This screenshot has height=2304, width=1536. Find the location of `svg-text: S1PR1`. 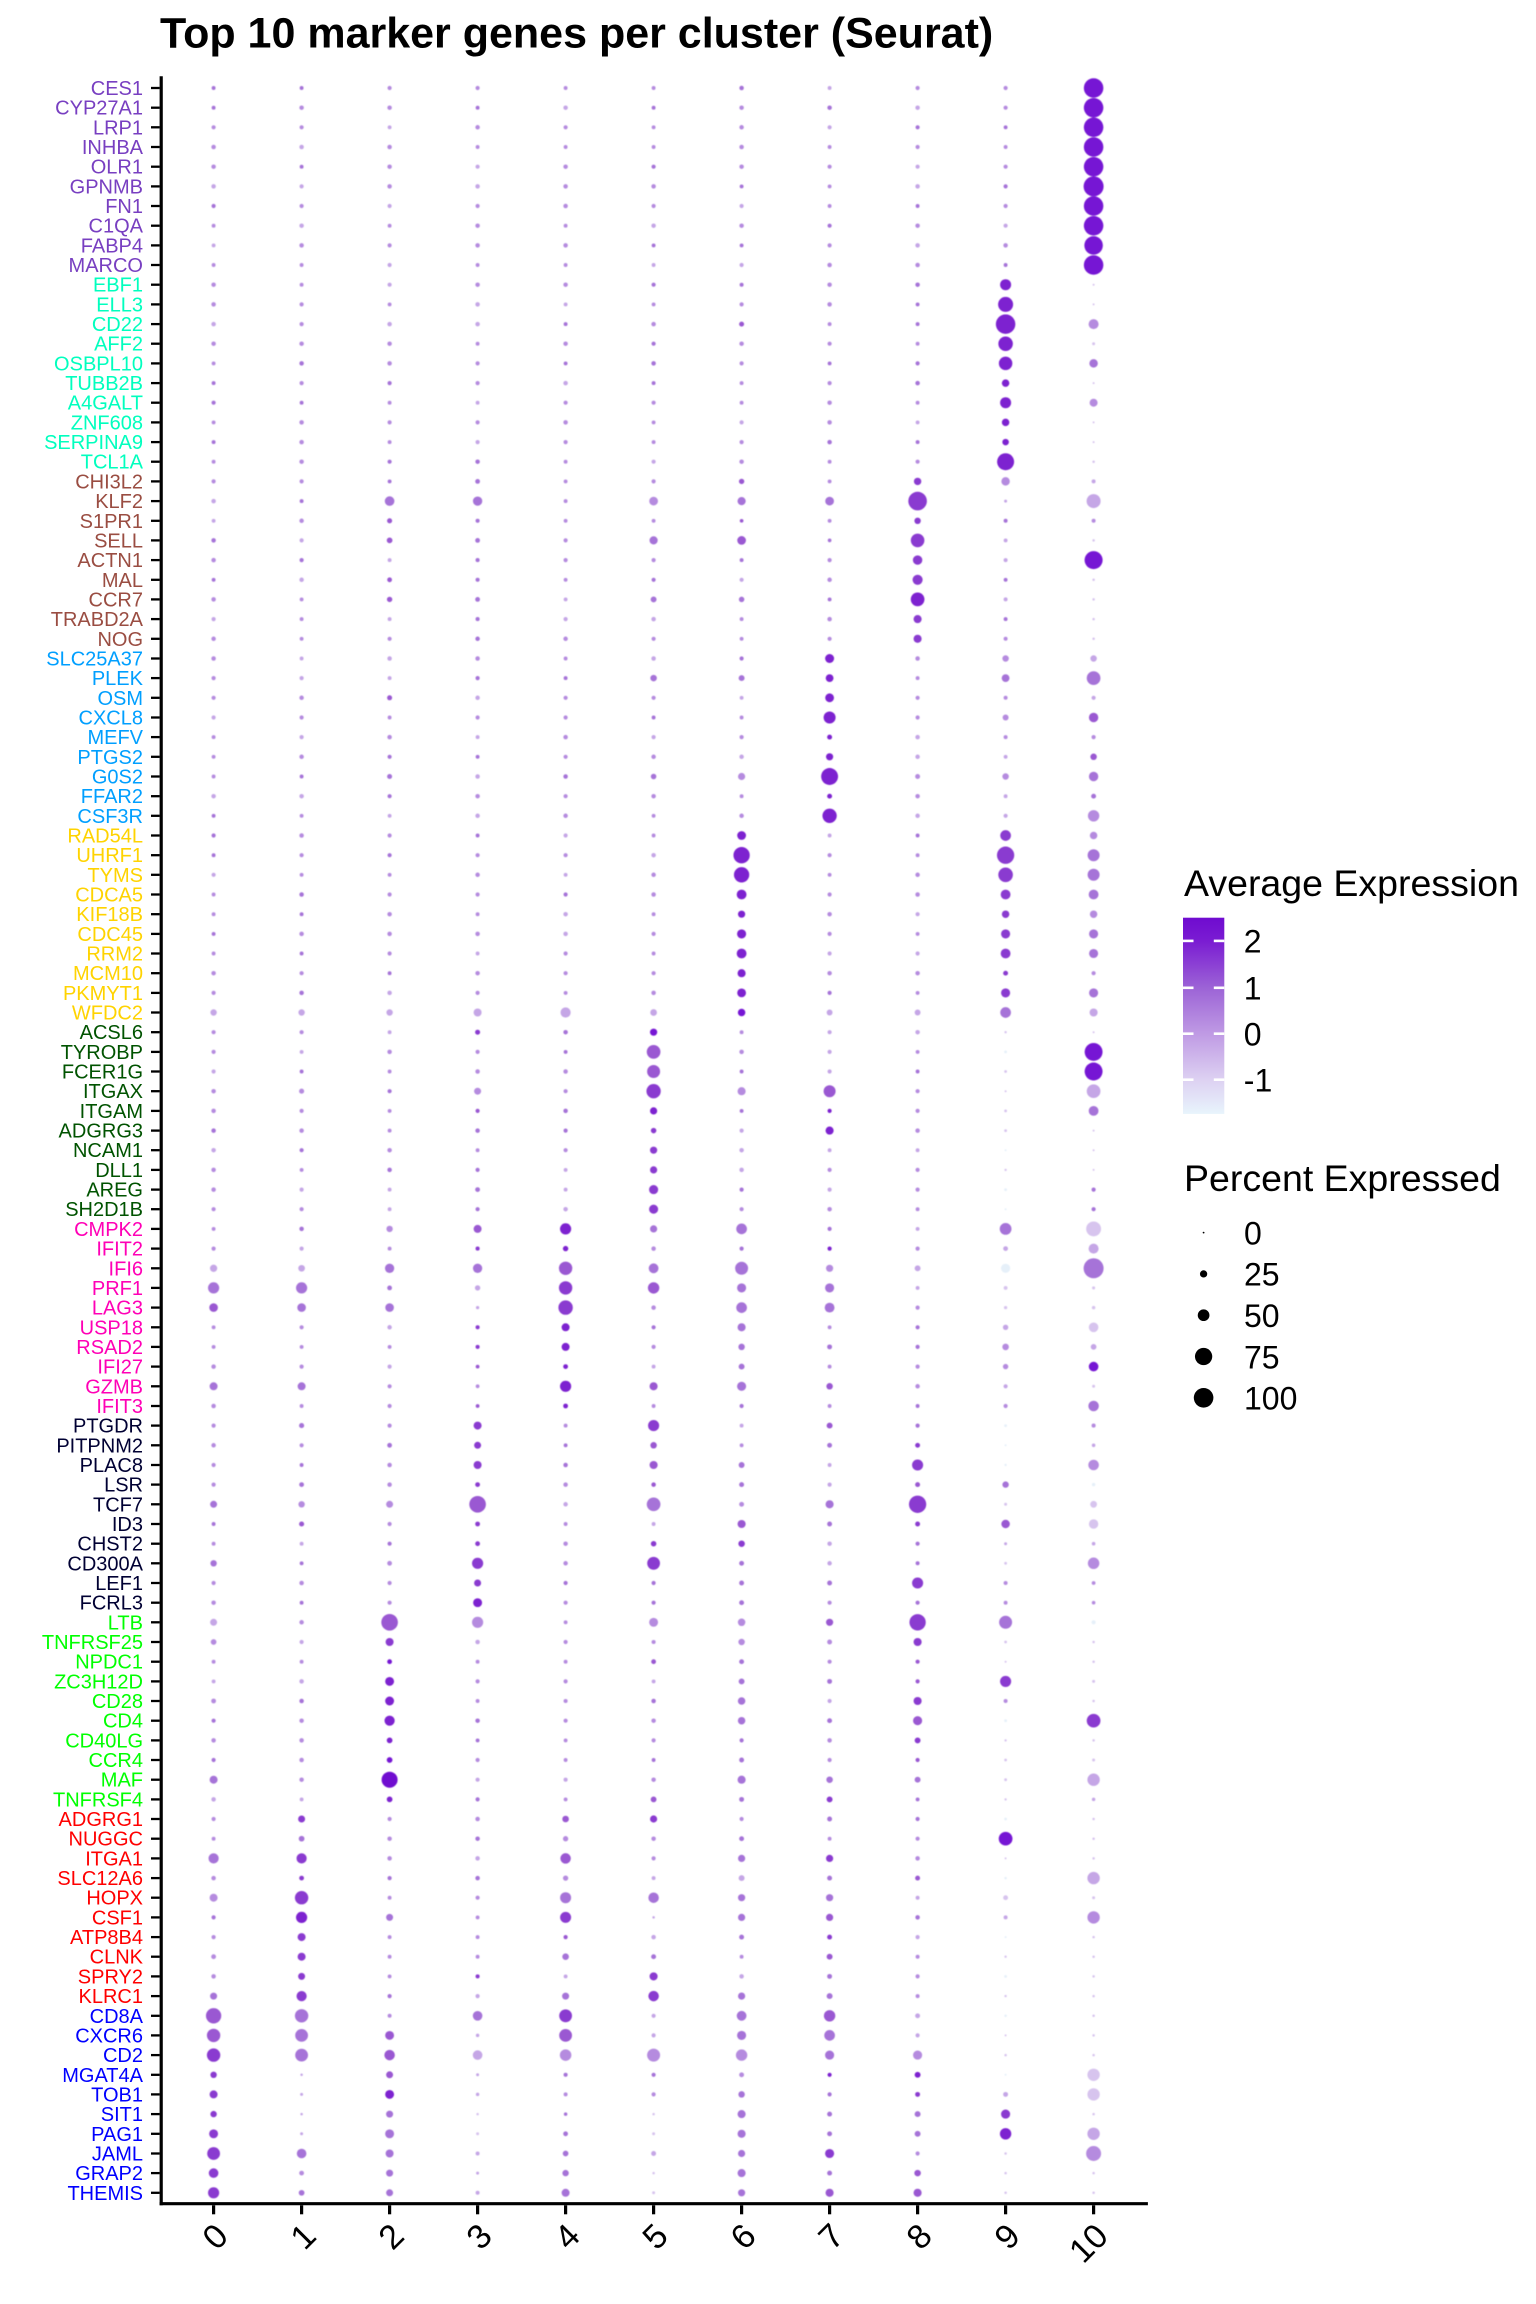

svg-text: S1PR1 is located at coordinates (111, 522).